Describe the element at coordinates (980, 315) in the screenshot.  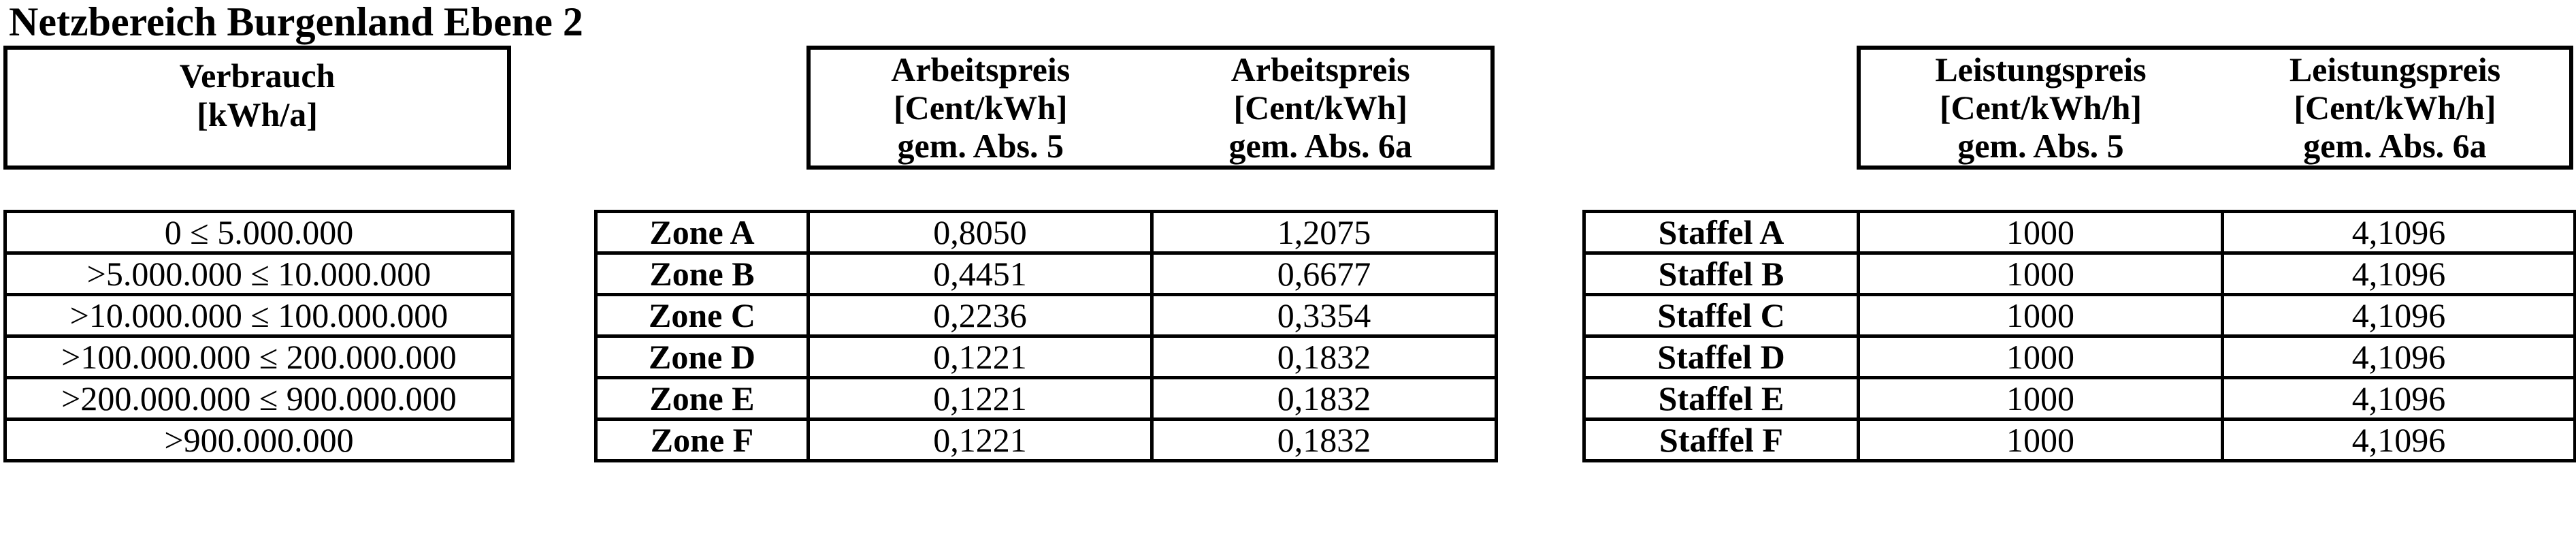
I see `zone-abs5-cell: 0,2236` at that location.